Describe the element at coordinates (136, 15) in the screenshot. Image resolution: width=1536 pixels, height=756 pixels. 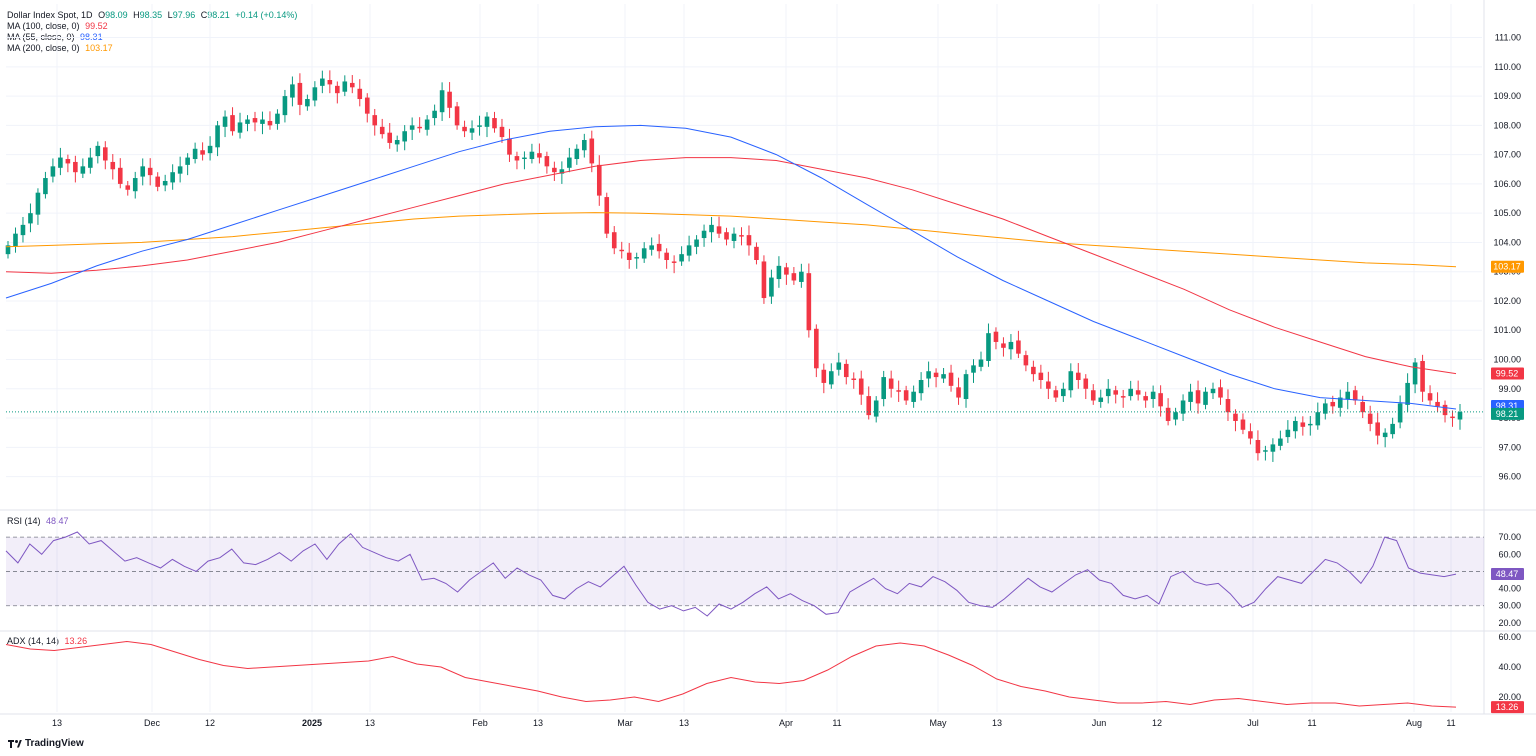
I see `high-label: H` at that location.